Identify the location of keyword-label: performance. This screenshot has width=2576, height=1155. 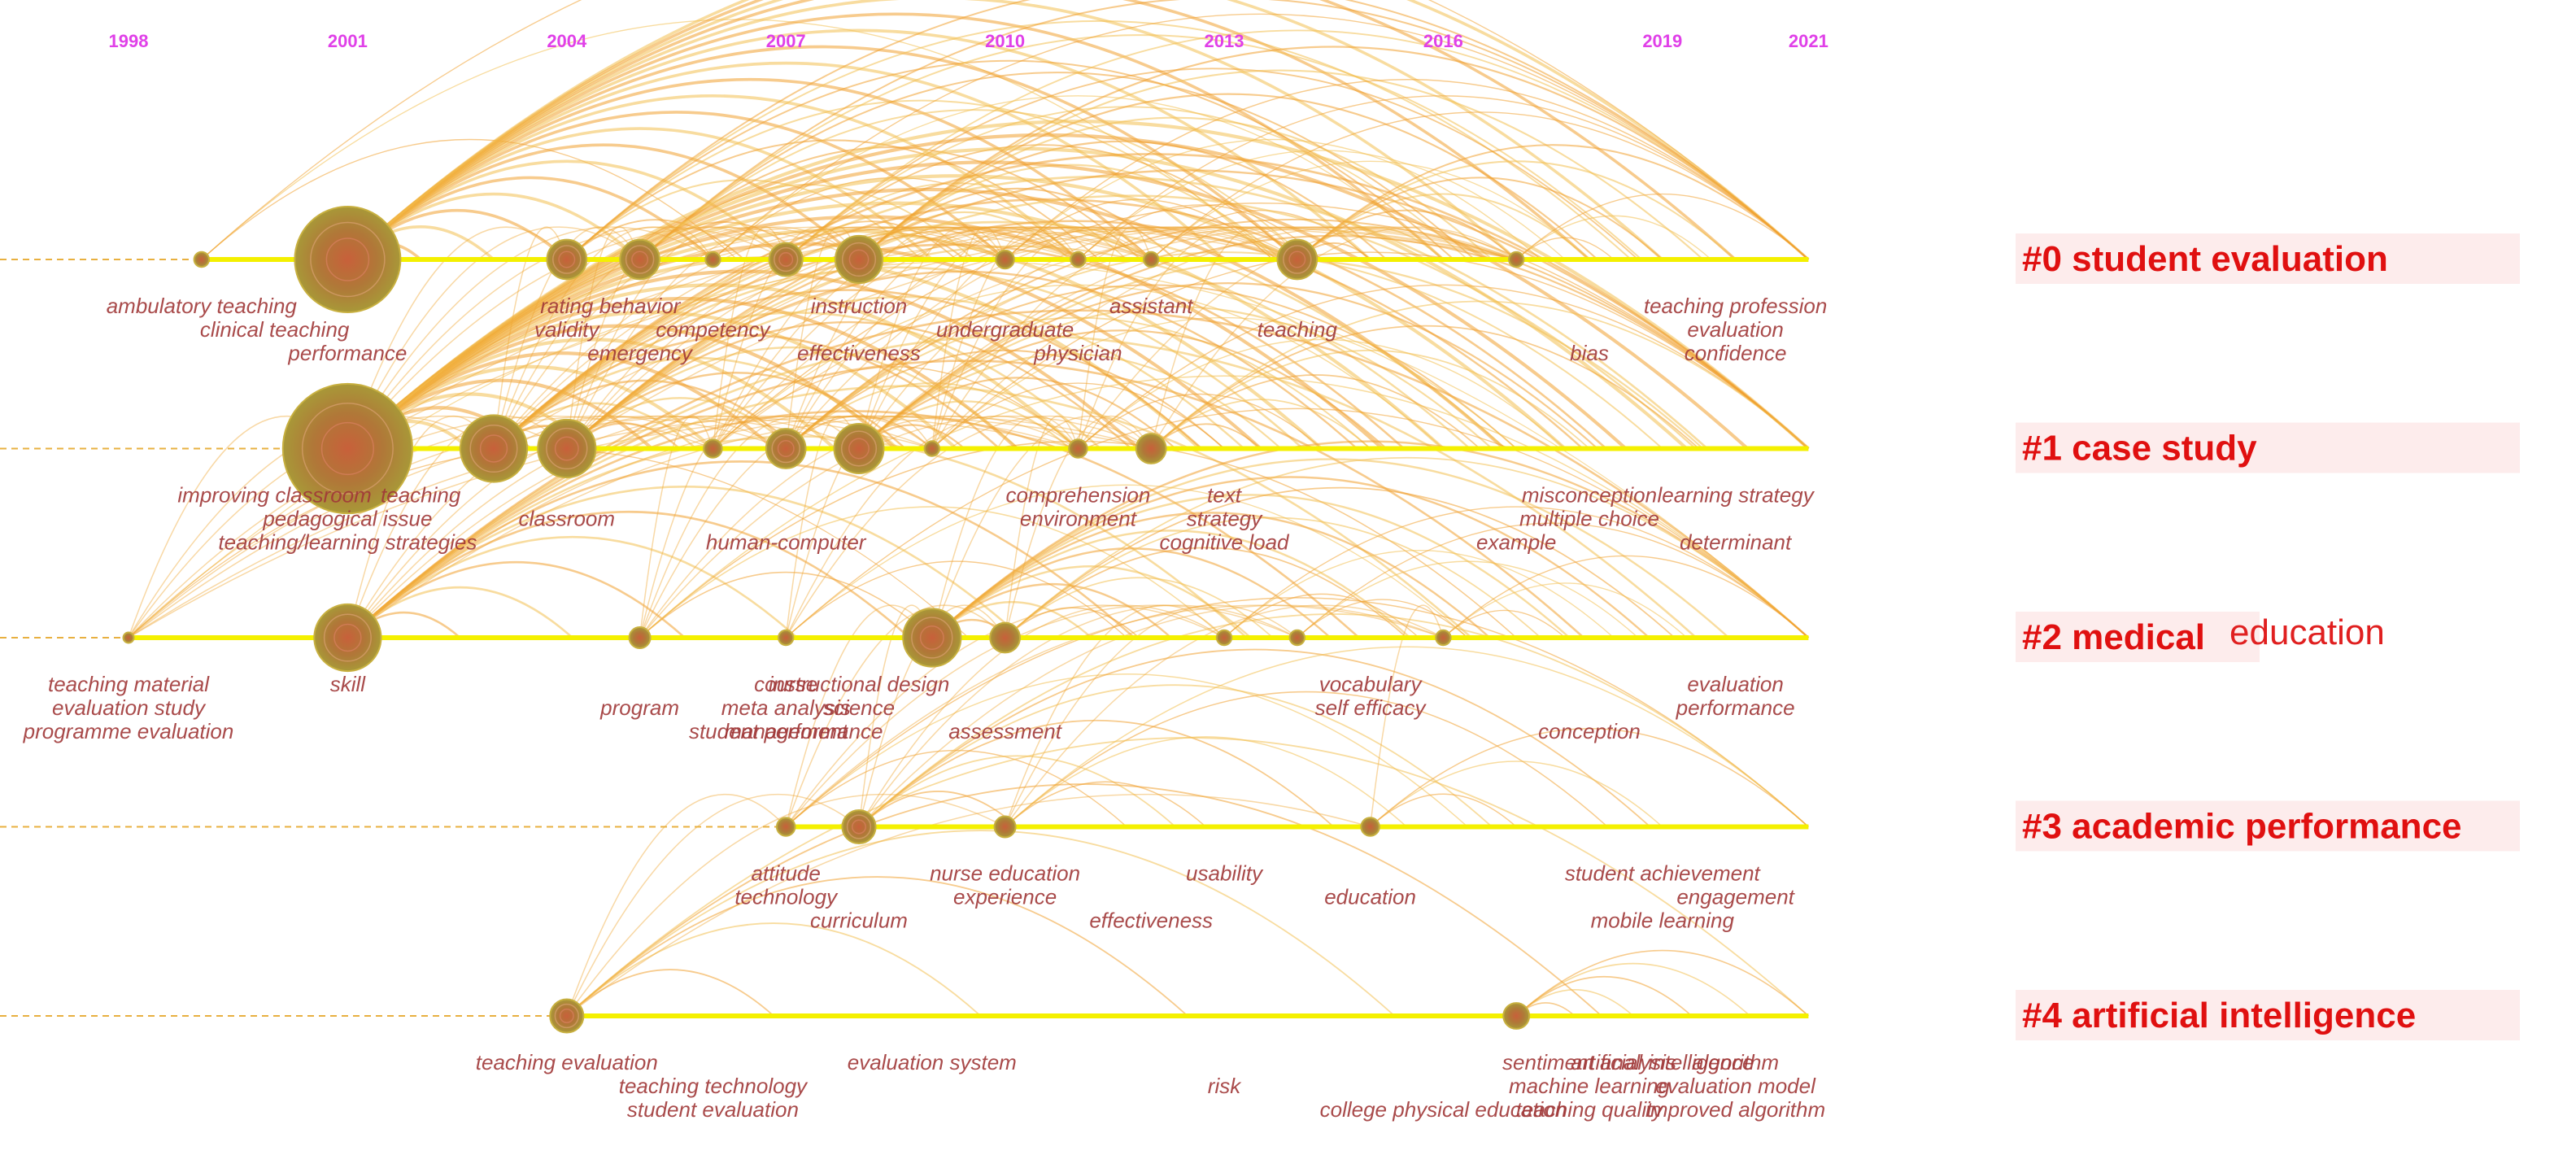
(1735, 707).